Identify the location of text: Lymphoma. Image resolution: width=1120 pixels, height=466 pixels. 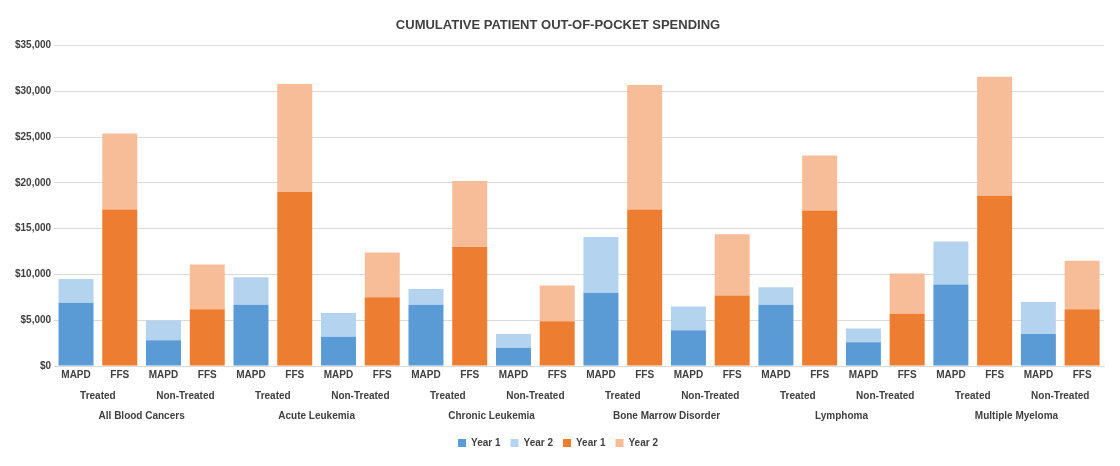
(842, 415).